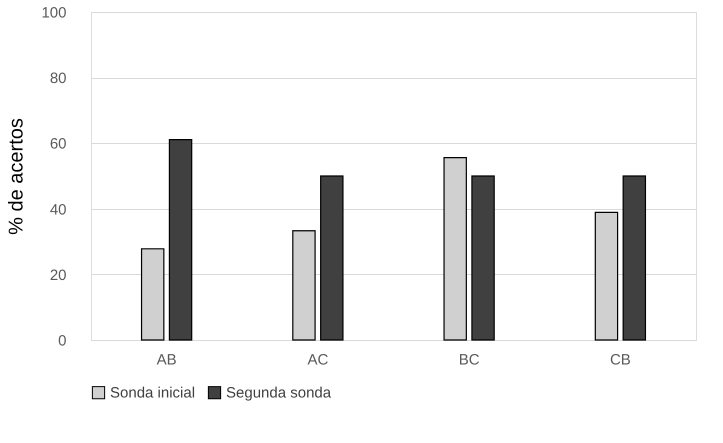 The height and width of the screenshot is (443, 723). Describe the element at coordinates (279, 393) in the screenshot. I see `legend-label: Segunda sonda` at that location.